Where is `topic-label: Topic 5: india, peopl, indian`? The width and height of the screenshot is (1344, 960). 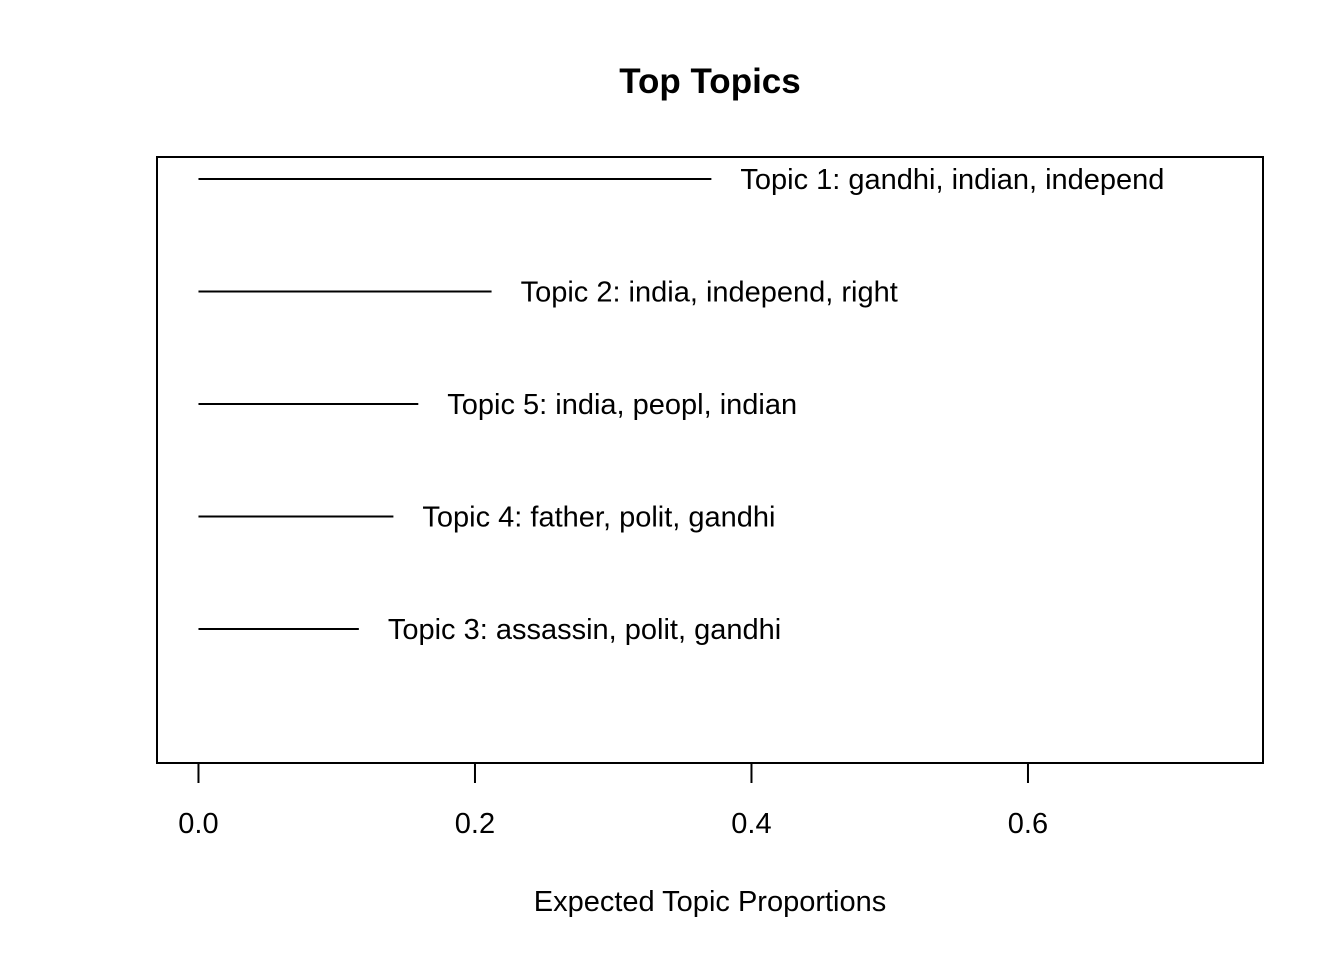
topic-label: Topic 5: india, peopl, indian is located at coordinates (622, 405).